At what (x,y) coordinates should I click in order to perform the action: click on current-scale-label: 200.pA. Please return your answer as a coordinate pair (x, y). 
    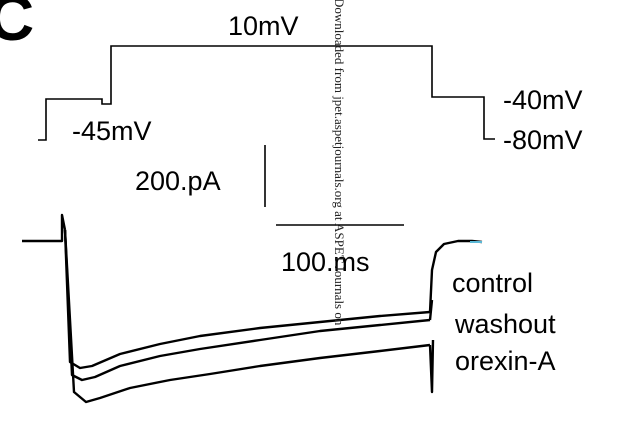
    Looking at the image, I should click on (178, 181).